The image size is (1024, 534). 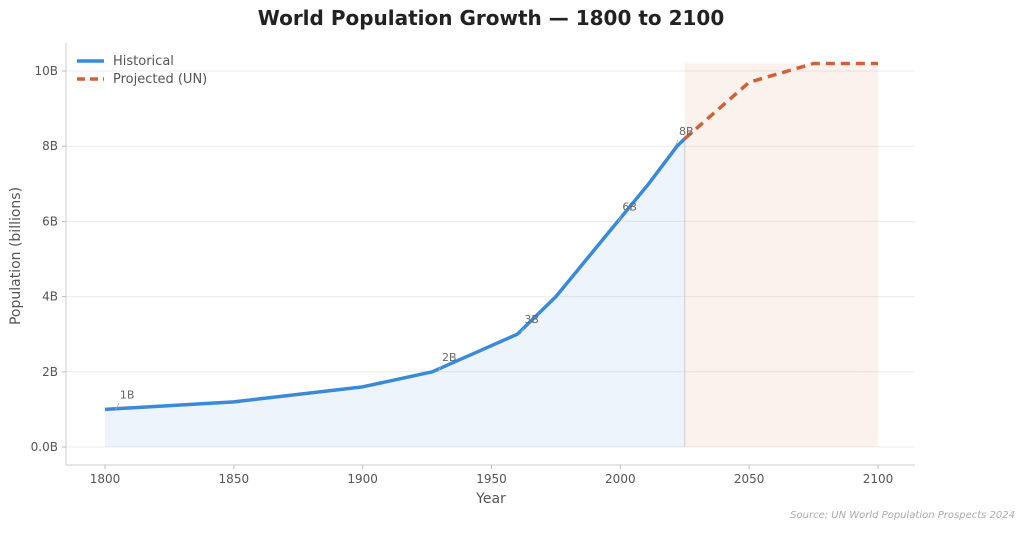 I want to click on y-tick-label: 0.0B, so click(x=44, y=447).